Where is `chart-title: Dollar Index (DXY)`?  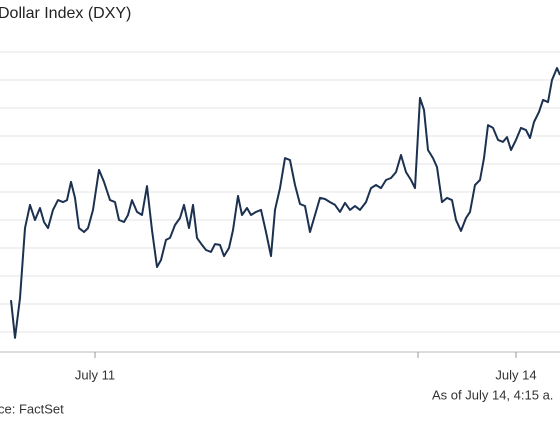
chart-title: Dollar Index (DXY) is located at coordinates (65, 13).